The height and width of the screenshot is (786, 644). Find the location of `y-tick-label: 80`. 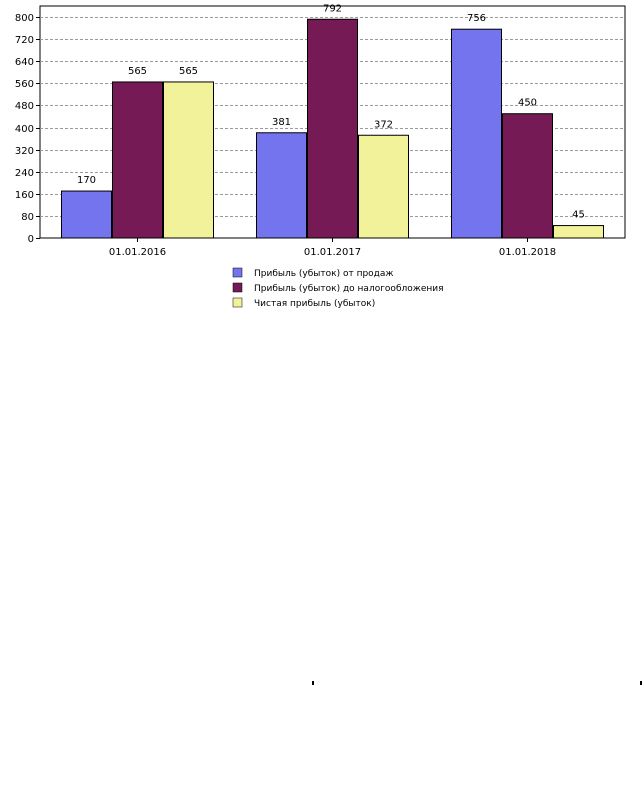

y-tick-label: 80 is located at coordinates (27, 217).